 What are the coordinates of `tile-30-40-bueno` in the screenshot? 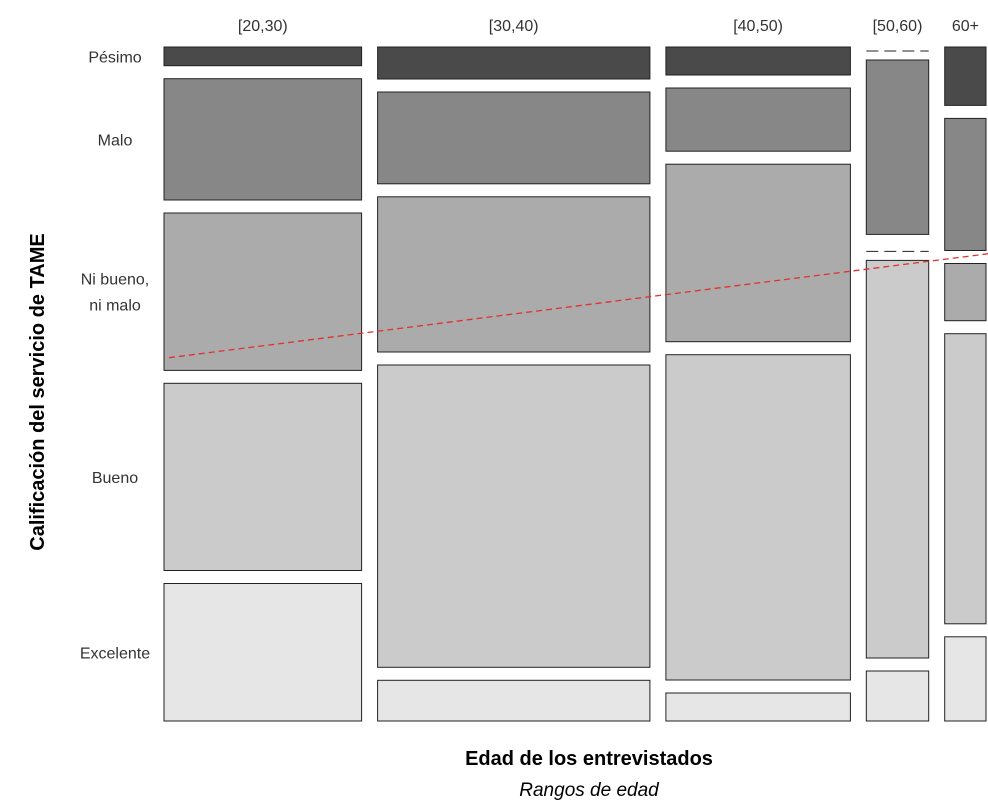 It's located at (514, 516).